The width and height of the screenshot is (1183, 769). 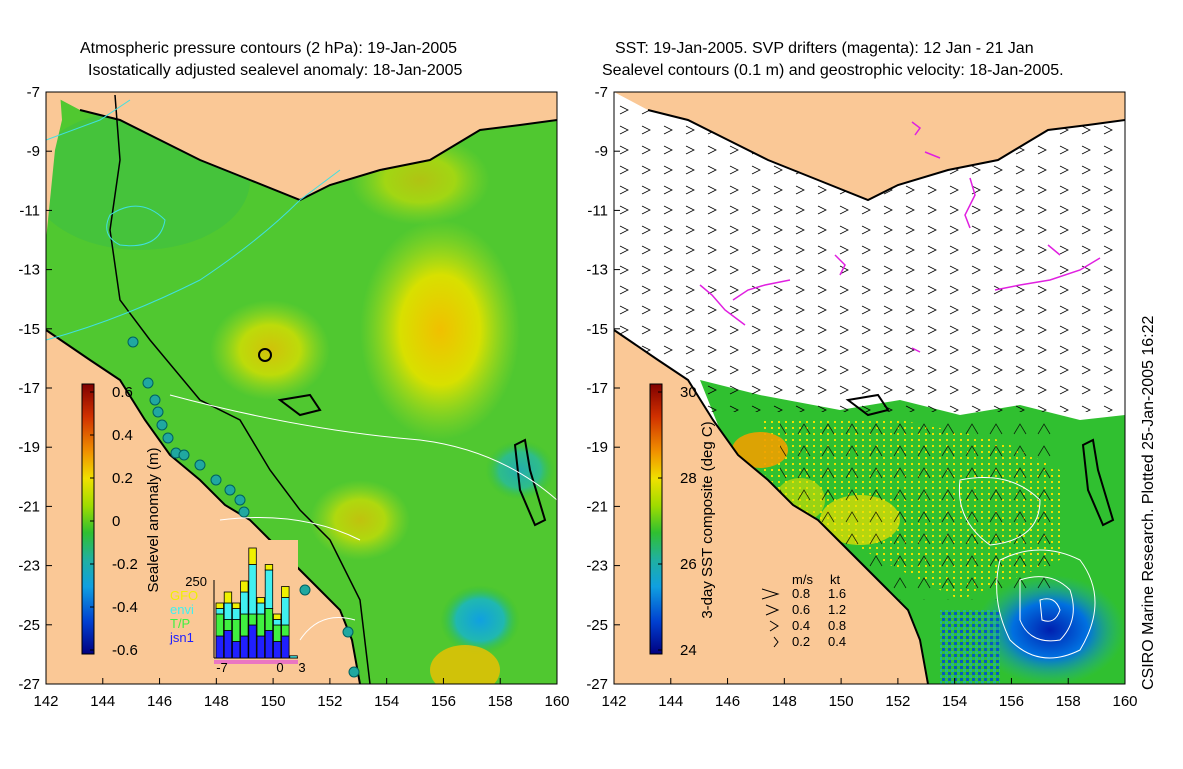 I want to click on right-x-tick-label: 150, so click(x=841, y=701).